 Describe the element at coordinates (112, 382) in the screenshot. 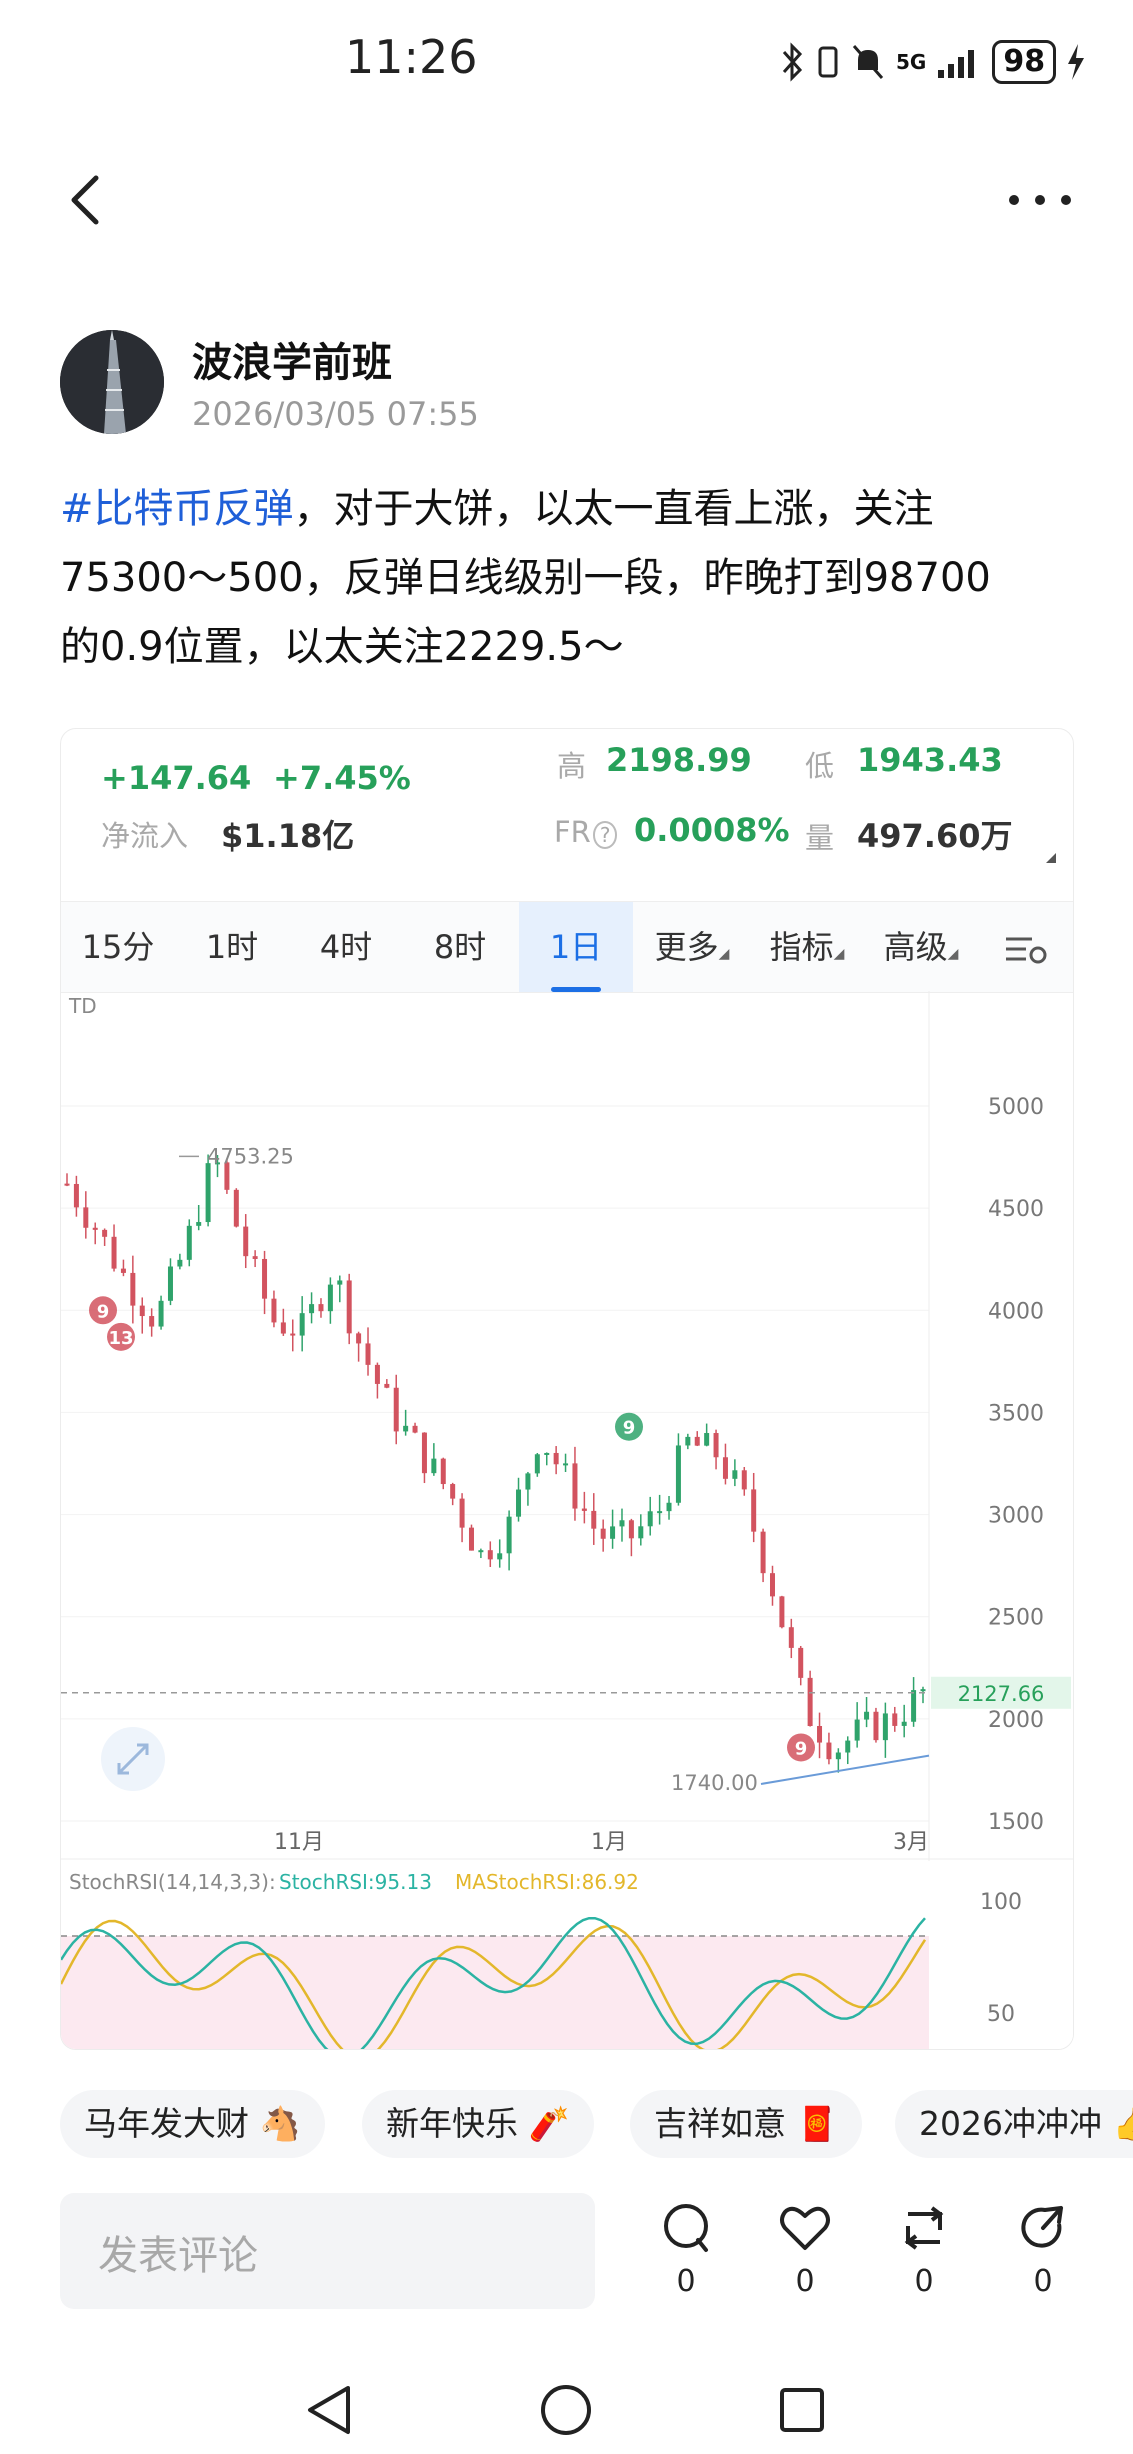

I see `avatar` at that location.